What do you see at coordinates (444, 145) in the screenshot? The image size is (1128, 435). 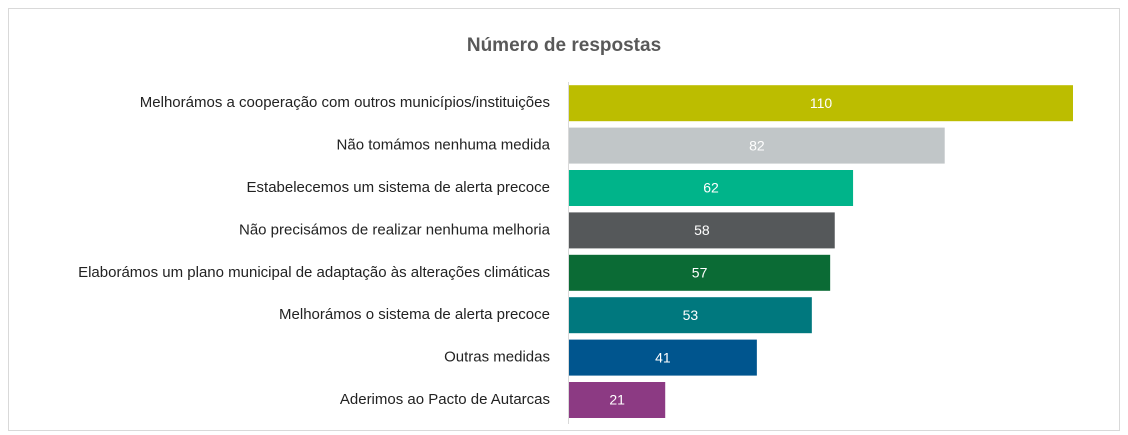 I see `category-label: Não tomámos nenhuma medida` at bounding box center [444, 145].